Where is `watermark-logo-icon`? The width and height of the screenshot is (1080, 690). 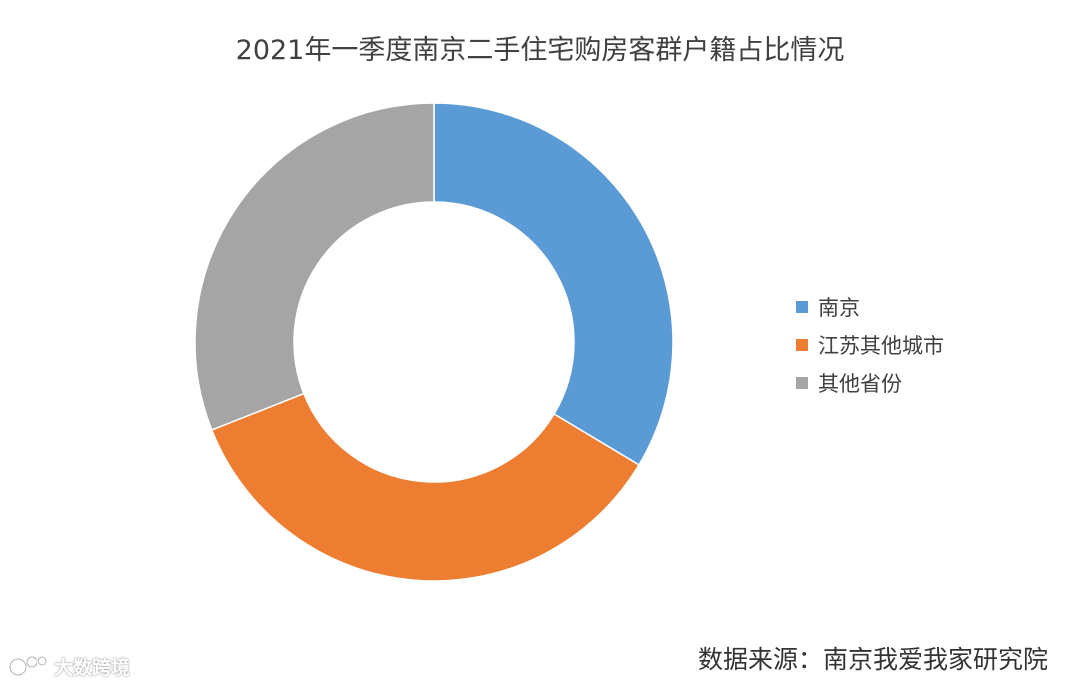 watermark-logo-icon is located at coordinates (28, 666).